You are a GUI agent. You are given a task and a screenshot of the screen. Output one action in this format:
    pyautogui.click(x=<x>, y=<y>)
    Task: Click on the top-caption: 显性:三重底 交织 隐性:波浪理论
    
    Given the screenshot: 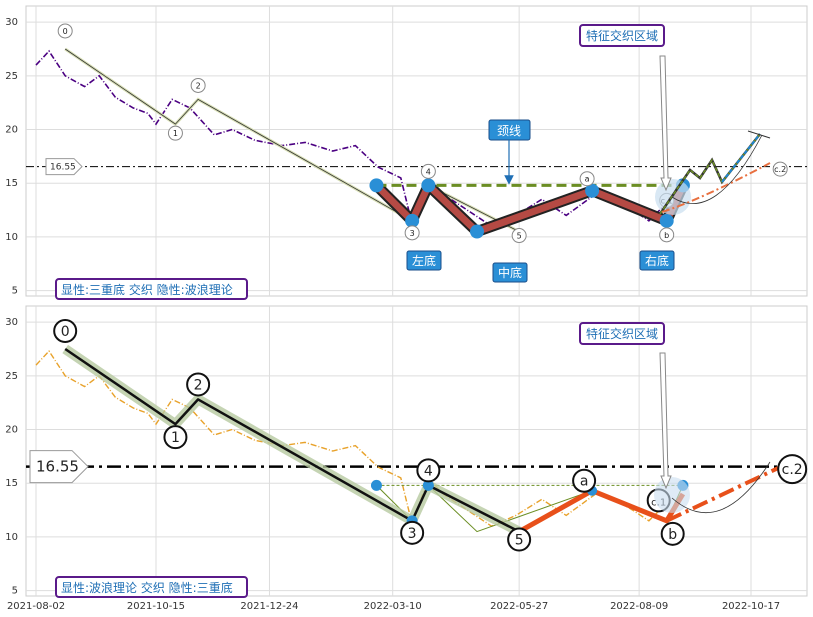 What is the action you would take?
    pyautogui.click(x=151, y=289)
    